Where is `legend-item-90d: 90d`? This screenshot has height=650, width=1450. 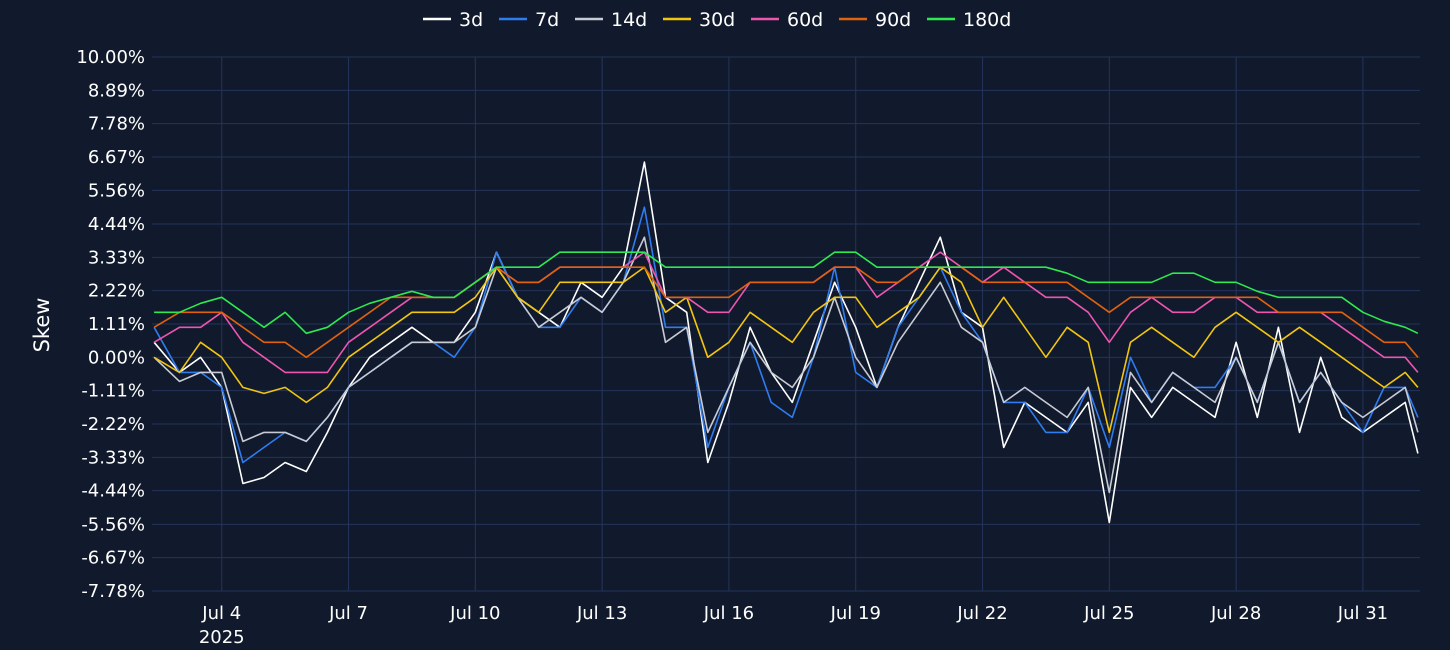
legend-item-90d: 90d is located at coordinates (875, 20).